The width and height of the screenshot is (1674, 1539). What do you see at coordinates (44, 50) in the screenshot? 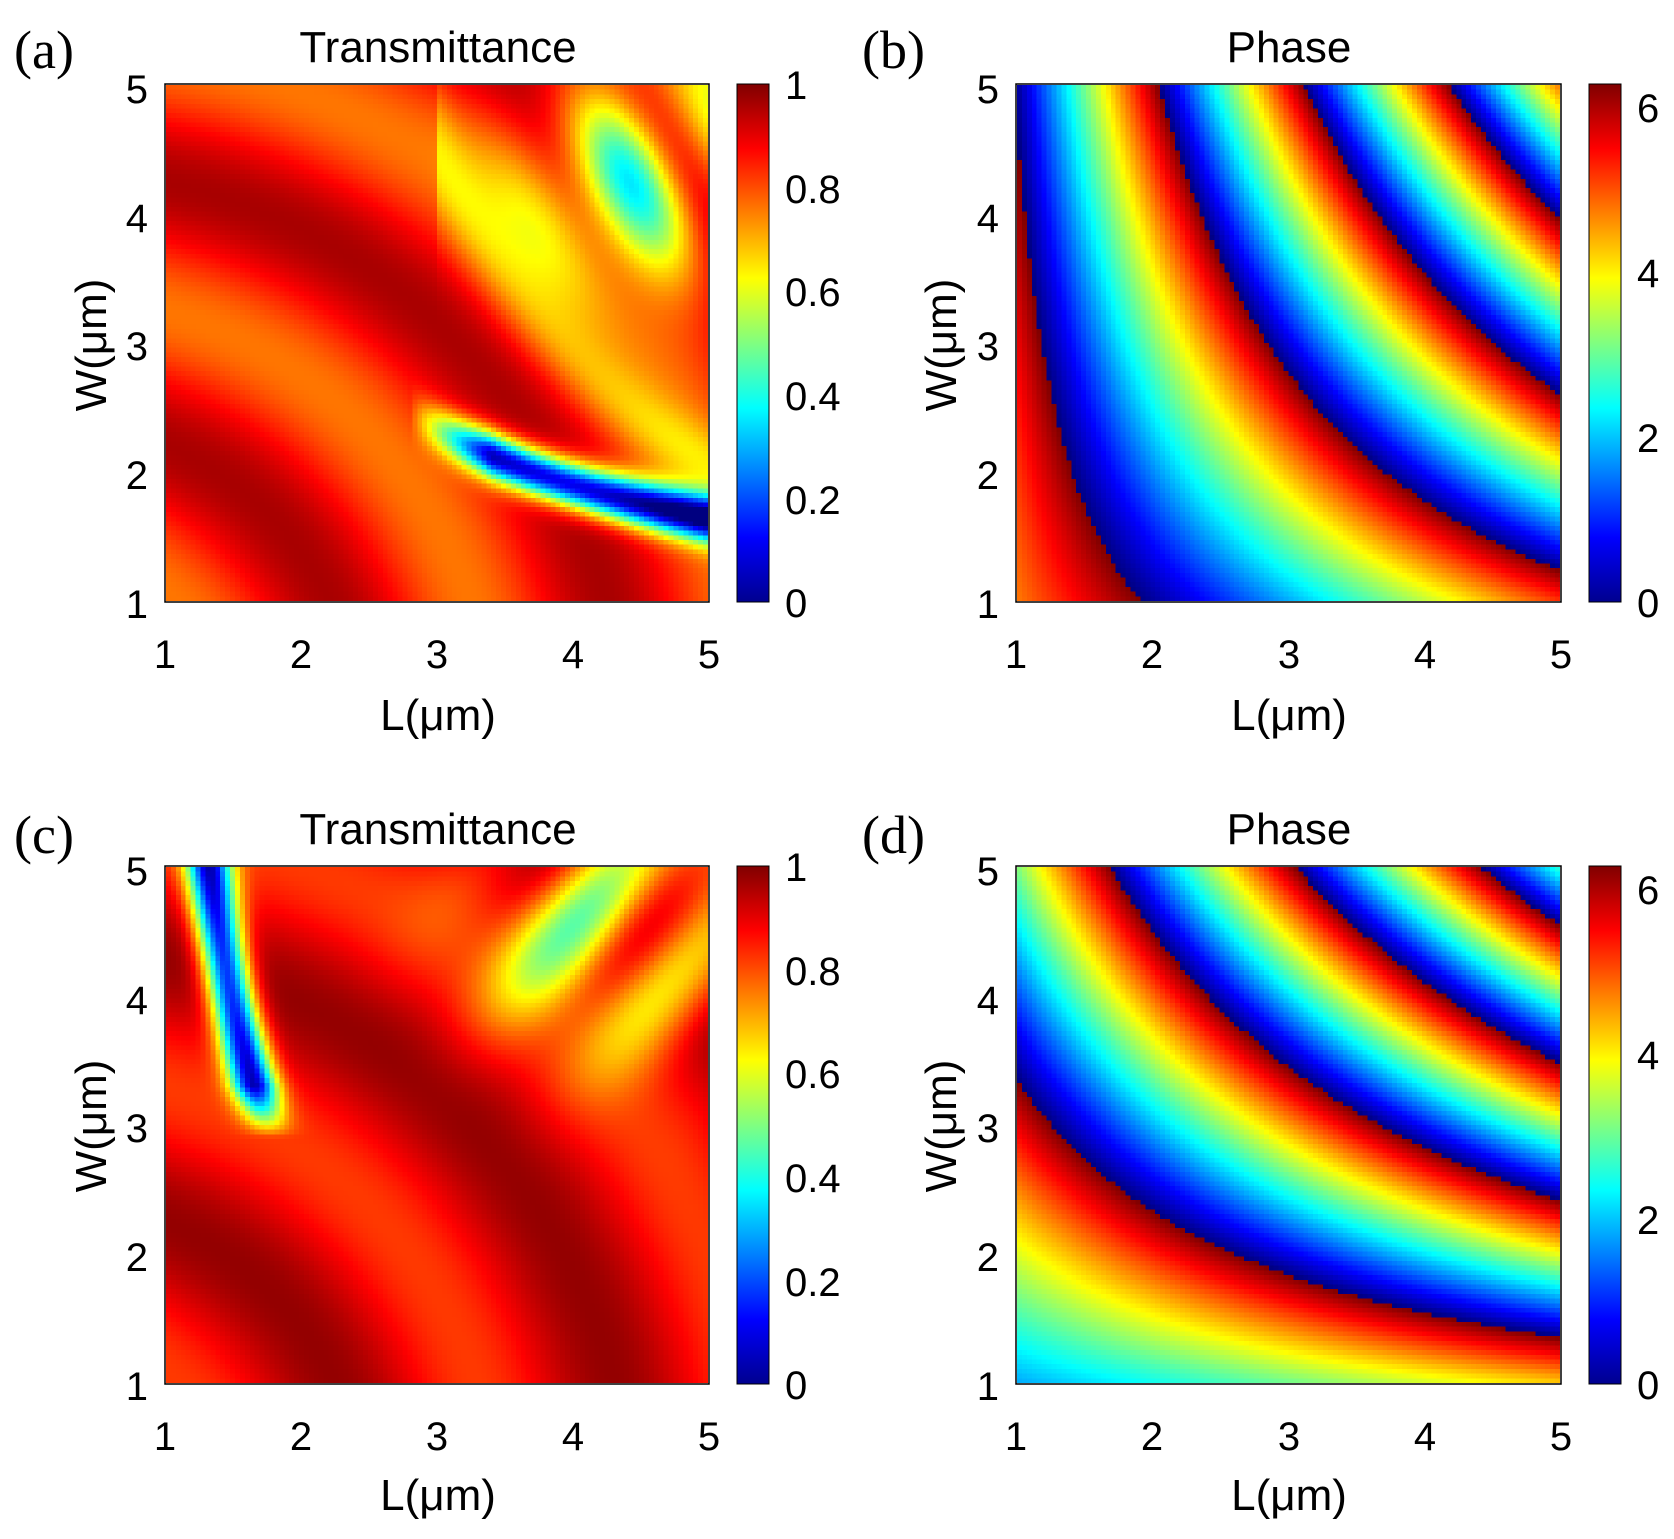
I see `panel-letter: (a)` at bounding box center [44, 50].